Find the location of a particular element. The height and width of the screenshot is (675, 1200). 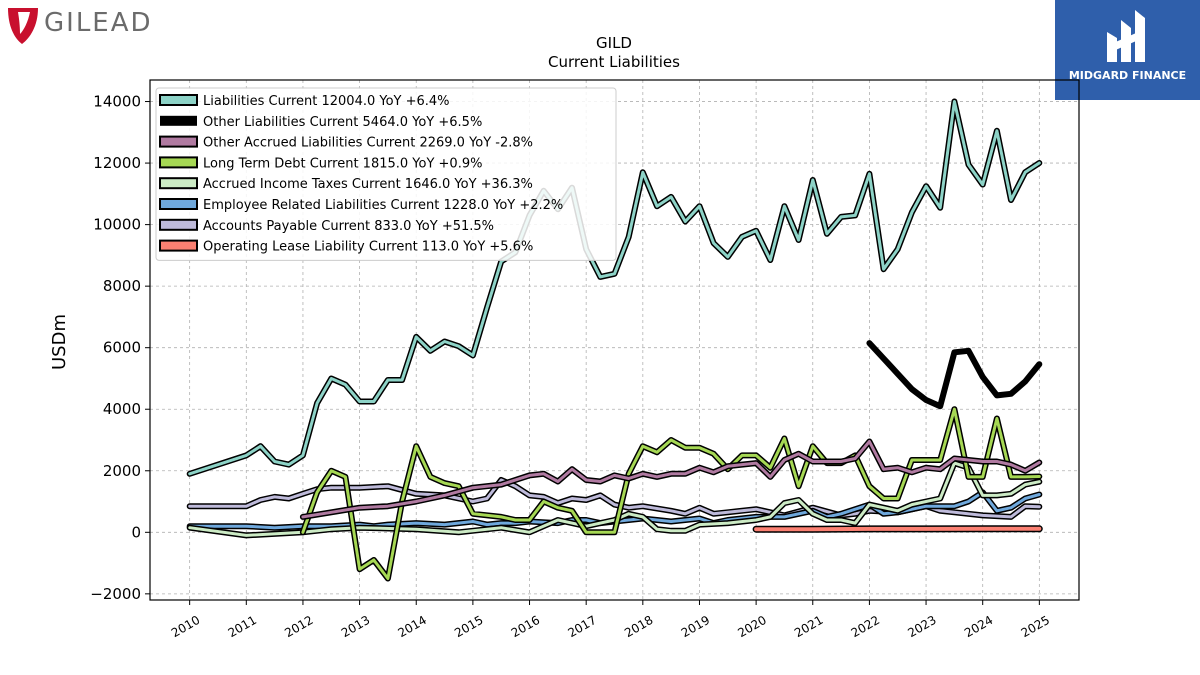

x-tick-label: 2025 is located at coordinates (1035, 626).